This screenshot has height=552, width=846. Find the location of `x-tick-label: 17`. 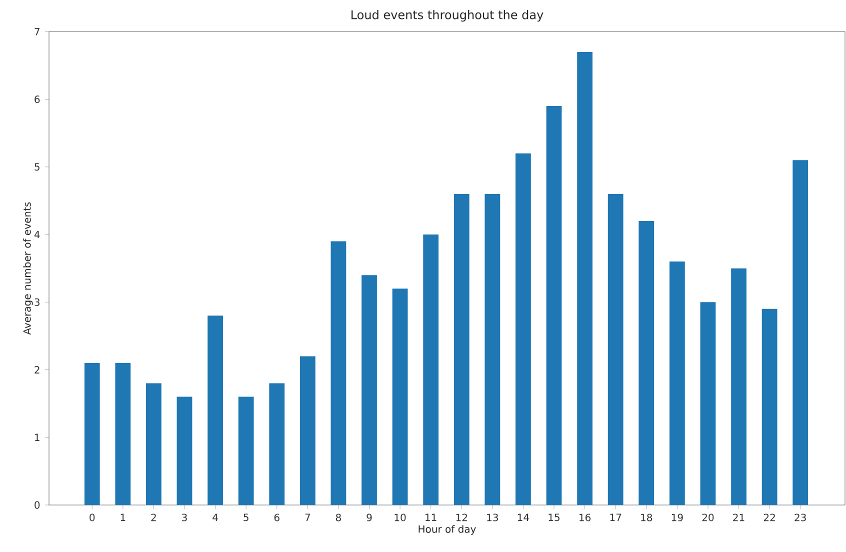

x-tick-label: 17 is located at coordinates (616, 517).